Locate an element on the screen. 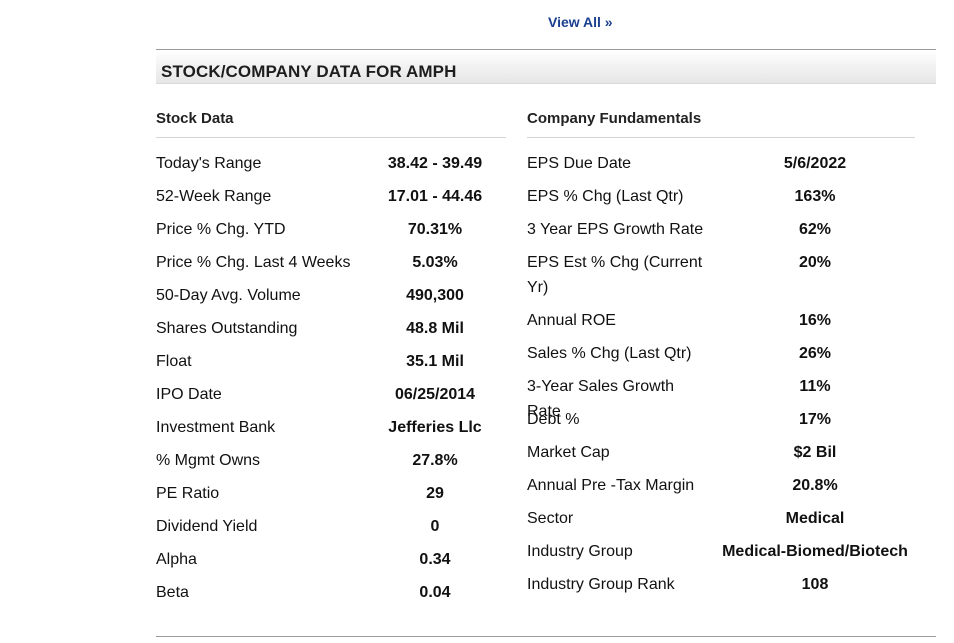 Image resolution: width=954 pixels, height=643 pixels. stock-data-label: Investment Bank is located at coordinates (216, 427).